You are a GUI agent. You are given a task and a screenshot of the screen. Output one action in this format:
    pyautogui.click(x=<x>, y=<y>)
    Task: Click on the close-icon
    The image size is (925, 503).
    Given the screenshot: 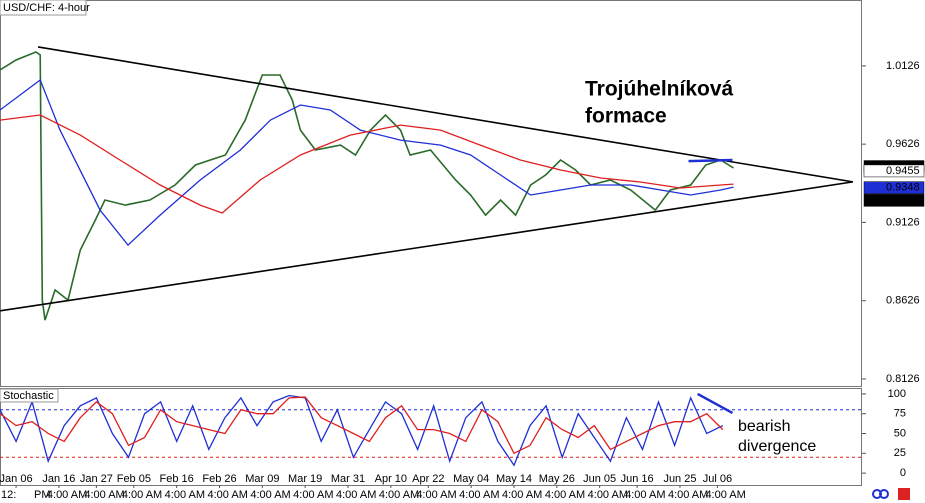 What is the action you would take?
    pyautogui.click(x=904, y=494)
    